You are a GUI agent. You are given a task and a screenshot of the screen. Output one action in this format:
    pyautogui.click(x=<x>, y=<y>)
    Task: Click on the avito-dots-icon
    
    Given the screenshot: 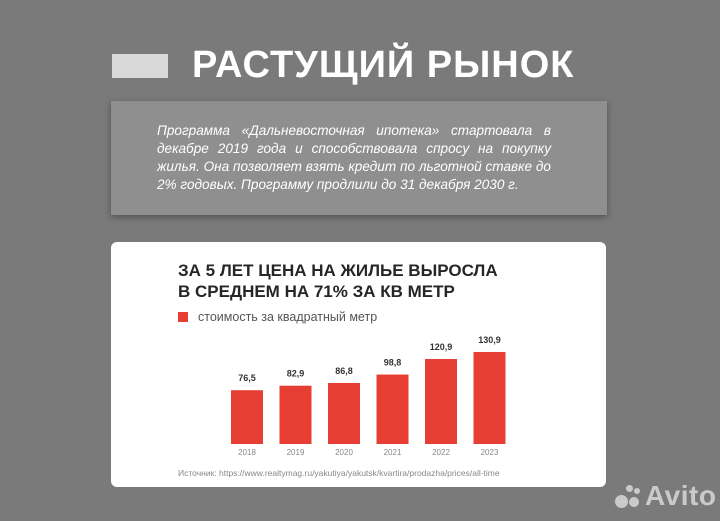 What is the action you would take?
    pyautogui.click(x=628, y=496)
    